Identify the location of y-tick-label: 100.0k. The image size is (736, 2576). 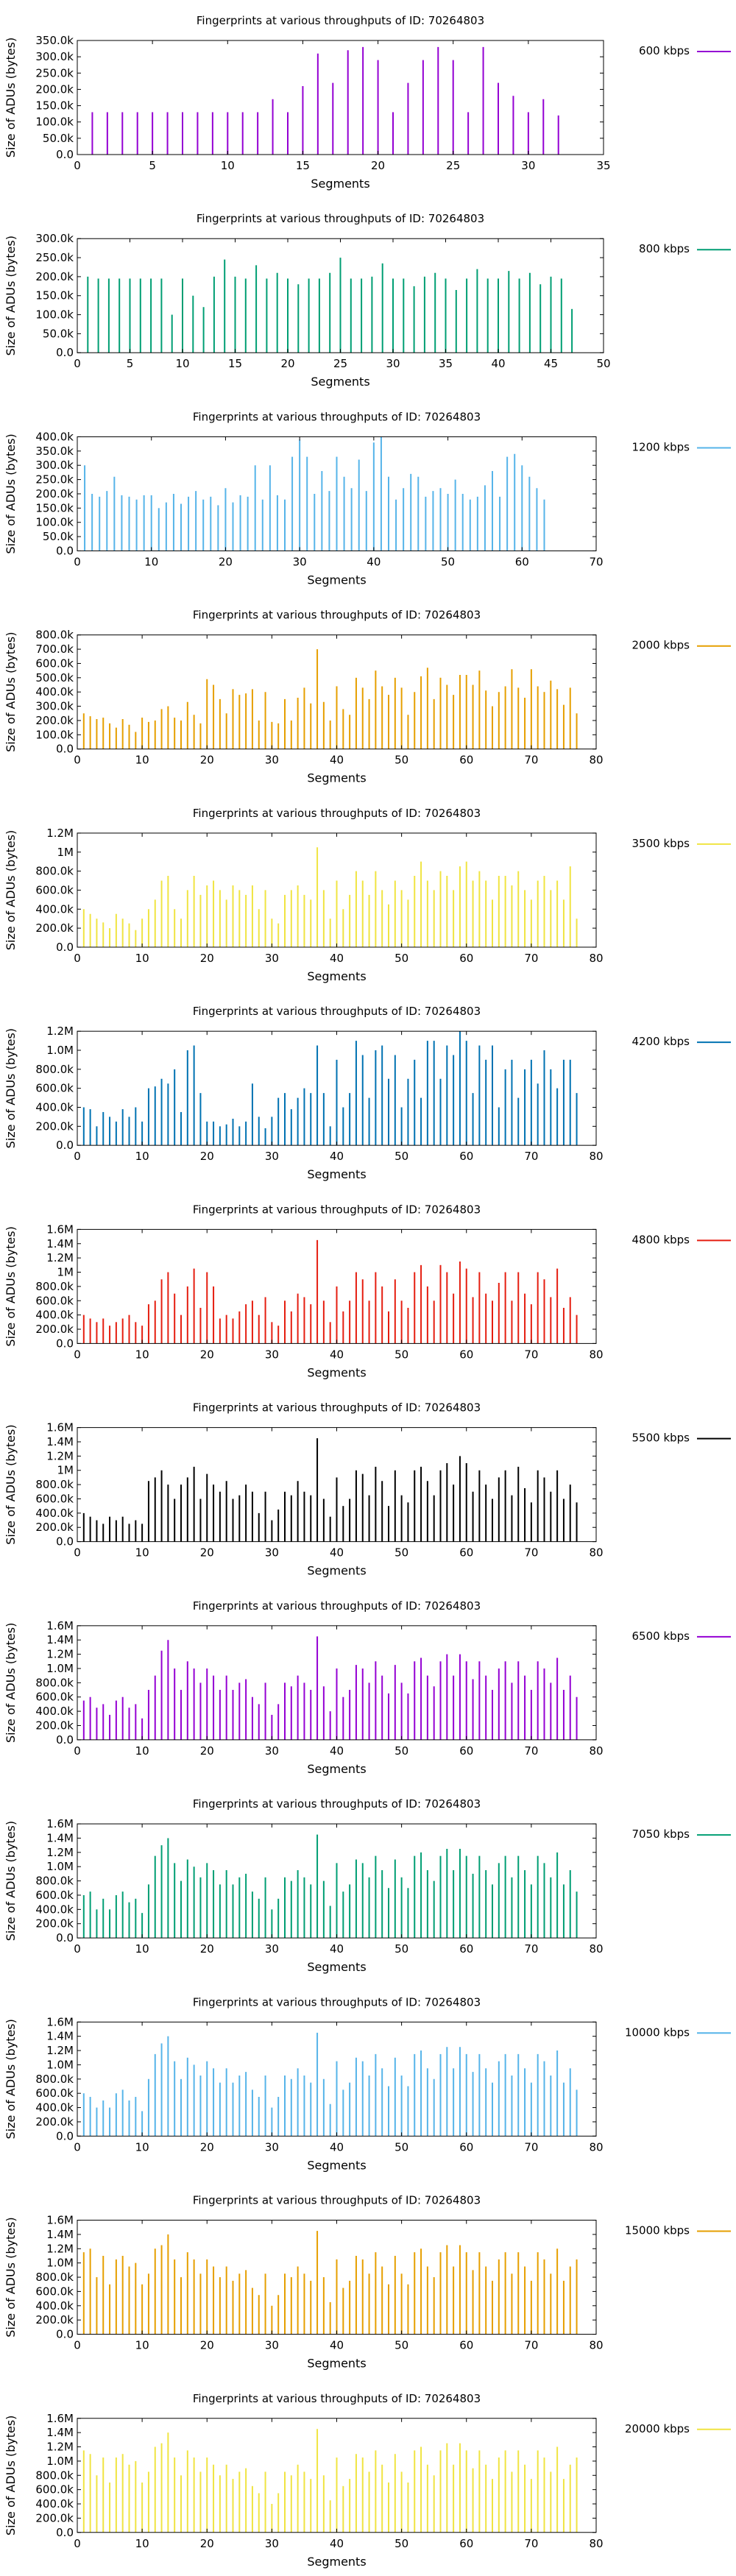
(54, 734).